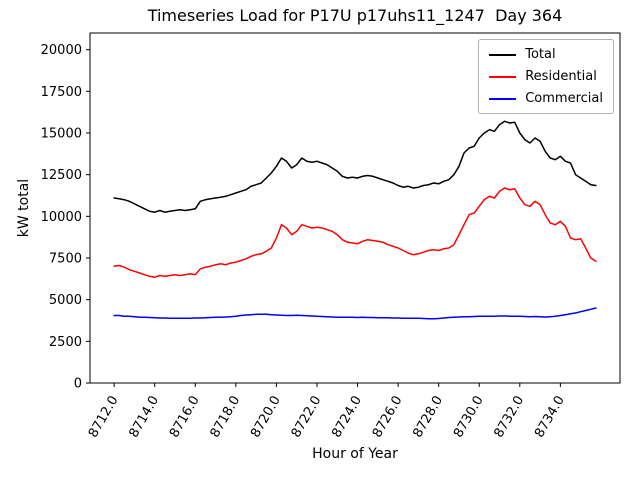  I want to click on svg-text: 8720.0, so click(266, 417).